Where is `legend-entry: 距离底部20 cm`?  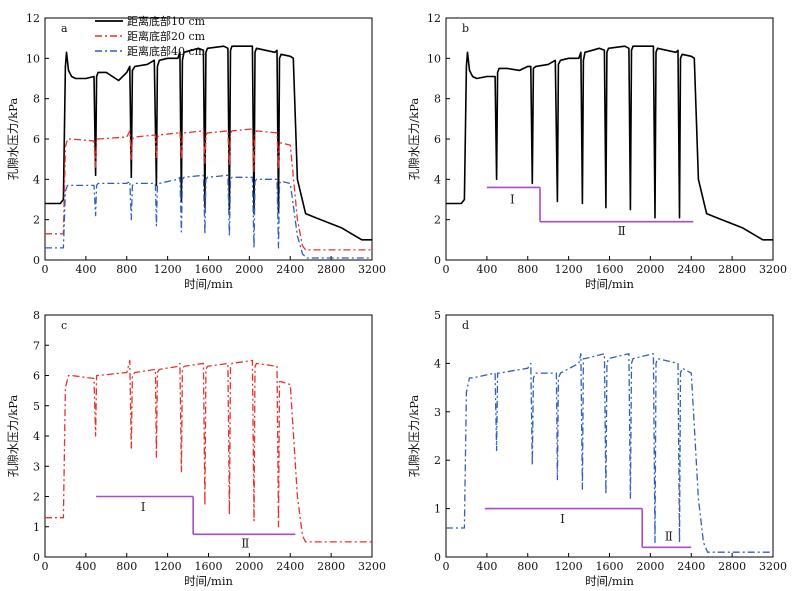 legend-entry: 距离底部20 cm is located at coordinates (166, 36).